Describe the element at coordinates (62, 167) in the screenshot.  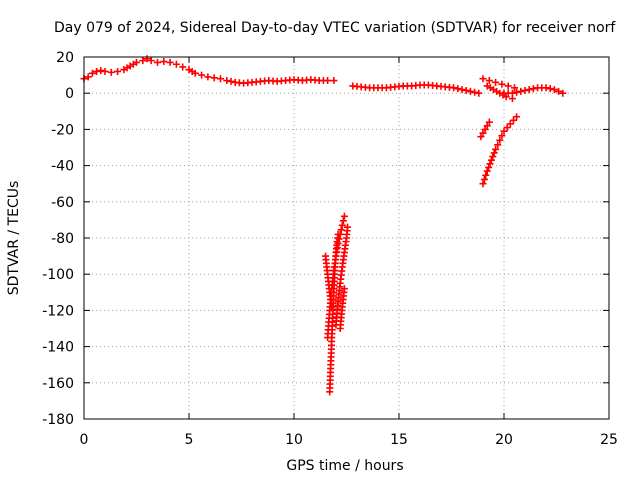
I see `y-tick-label: -40` at that location.